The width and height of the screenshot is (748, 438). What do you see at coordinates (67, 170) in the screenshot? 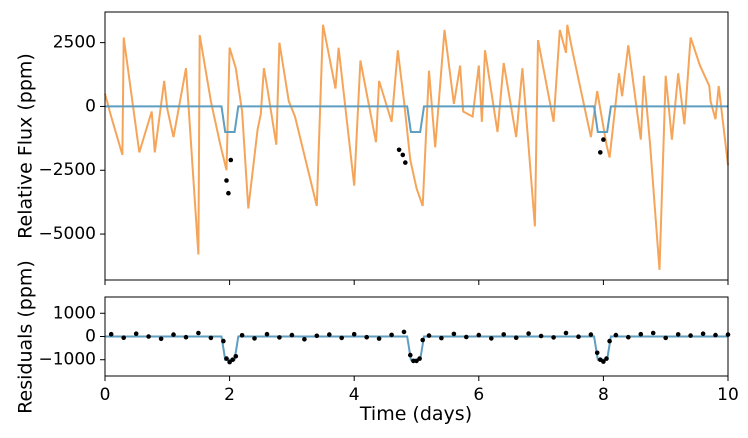
I see `top-y-tick-label: −2500` at bounding box center [67, 170].